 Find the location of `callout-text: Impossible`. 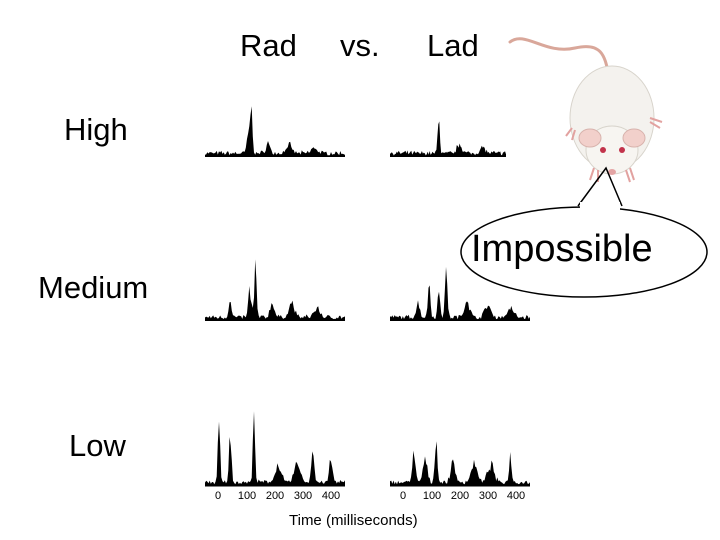

callout-text: Impossible is located at coordinates (562, 249).